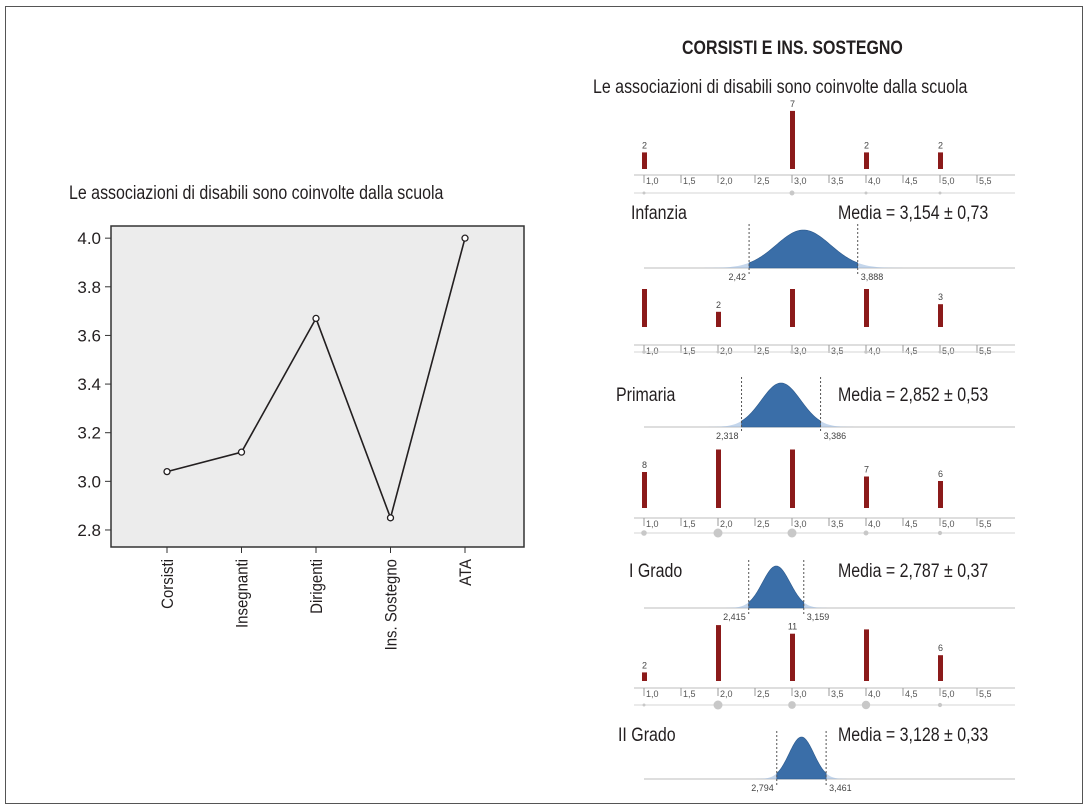  What do you see at coordinates (913, 571) in the screenshot?
I see `media-i-grado: Media = 2,787 ± 0,37` at bounding box center [913, 571].